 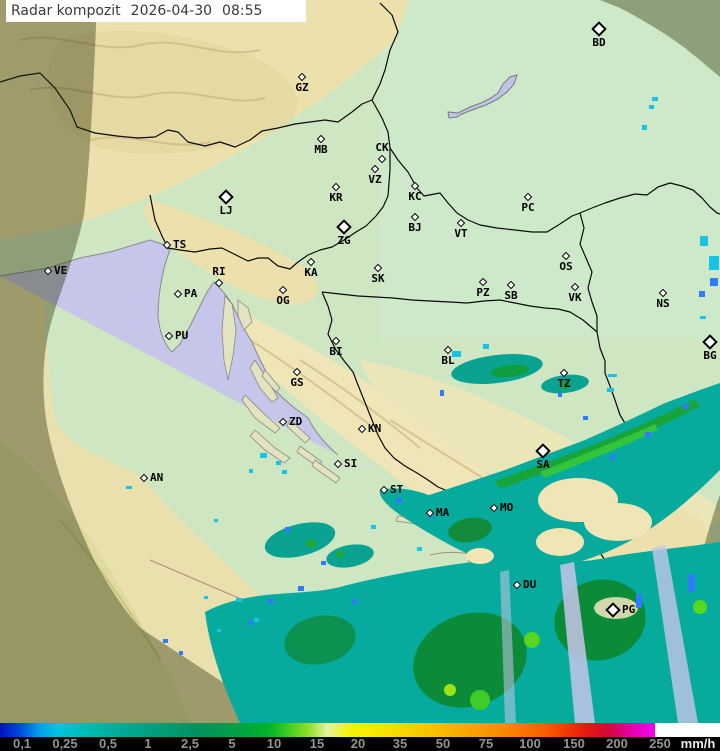 What do you see at coordinates (182, 335) in the screenshot?
I see `city-label: PU` at bounding box center [182, 335].